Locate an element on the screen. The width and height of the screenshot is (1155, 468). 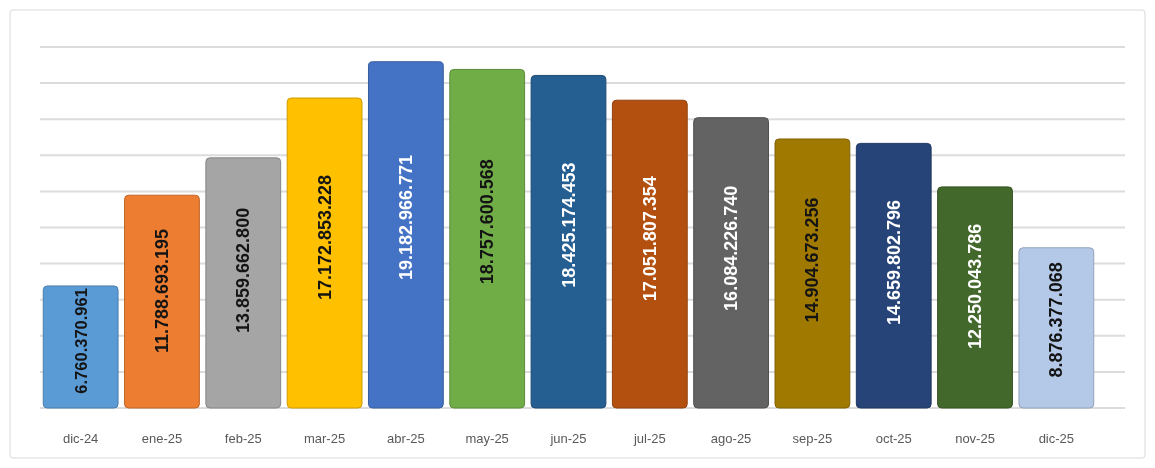
x-tick-label: oct-25 is located at coordinates (893, 438).